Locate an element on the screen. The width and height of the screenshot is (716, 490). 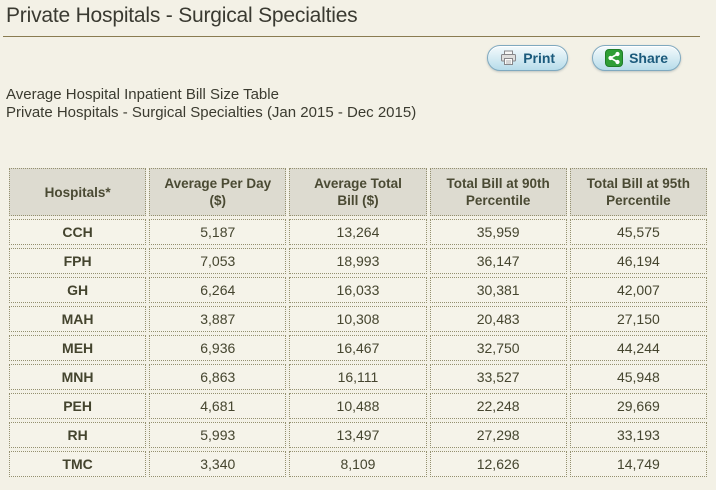
value-cell: 33,193 is located at coordinates (638, 435).